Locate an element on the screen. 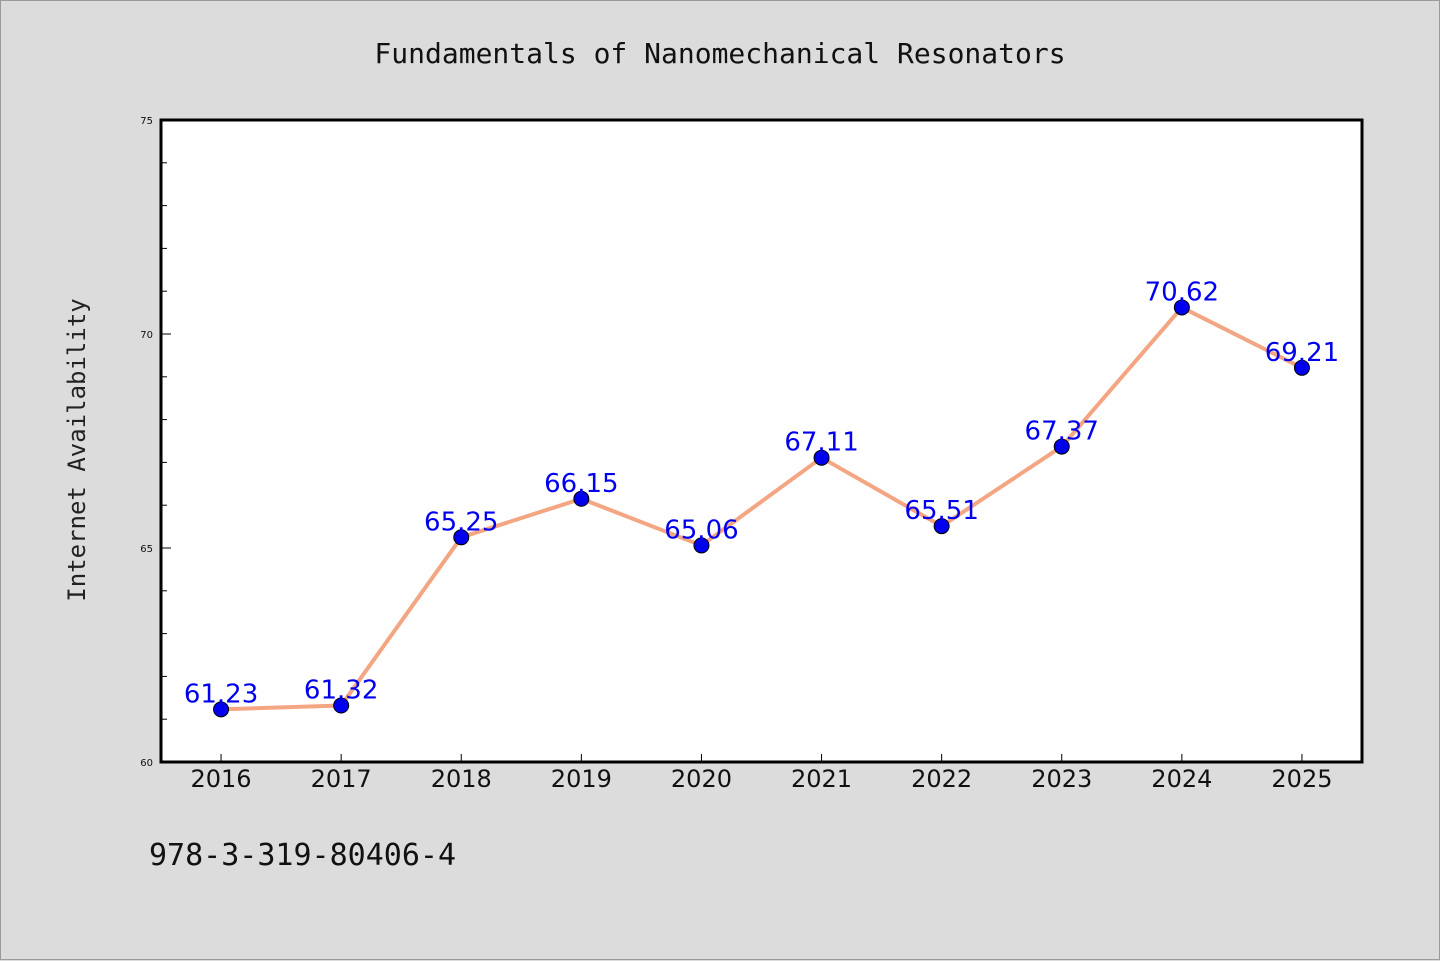 The image size is (1440, 961). data-label: 65.25 is located at coordinates (461, 522).